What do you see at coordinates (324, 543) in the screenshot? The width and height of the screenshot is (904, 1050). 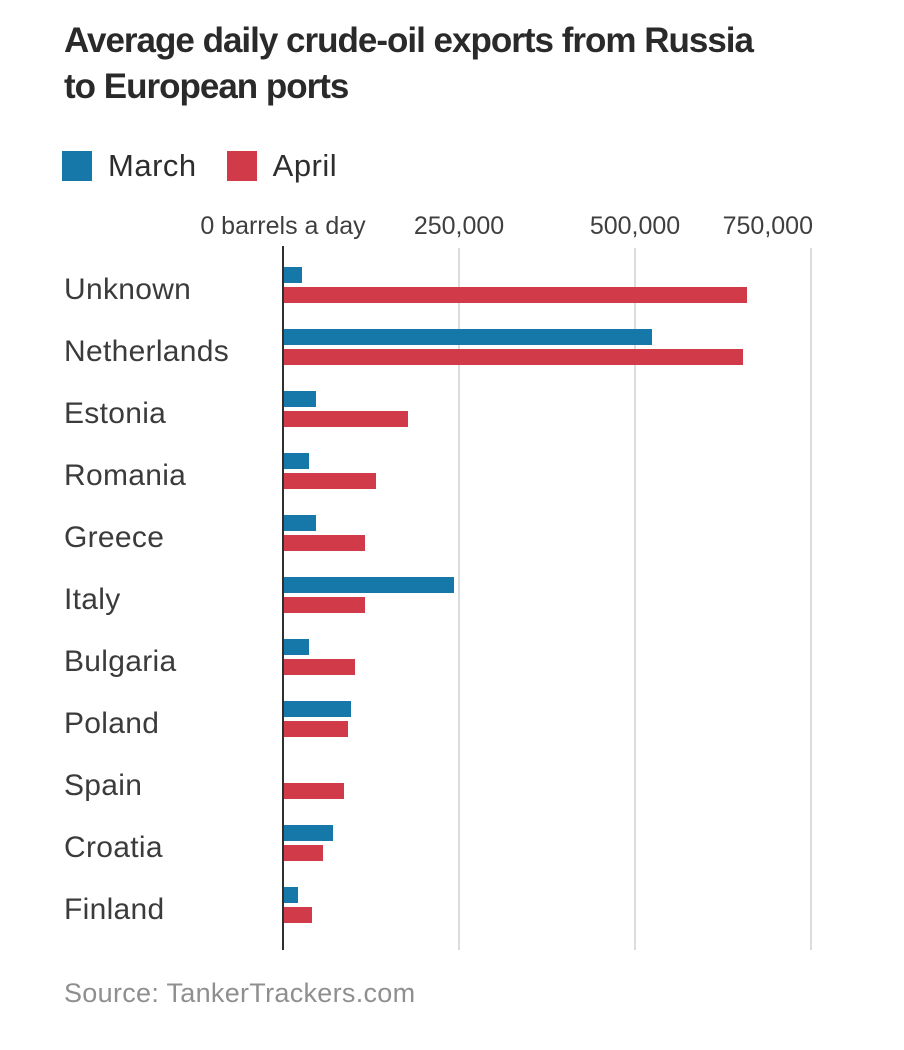 I see `bar-april-greece` at bounding box center [324, 543].